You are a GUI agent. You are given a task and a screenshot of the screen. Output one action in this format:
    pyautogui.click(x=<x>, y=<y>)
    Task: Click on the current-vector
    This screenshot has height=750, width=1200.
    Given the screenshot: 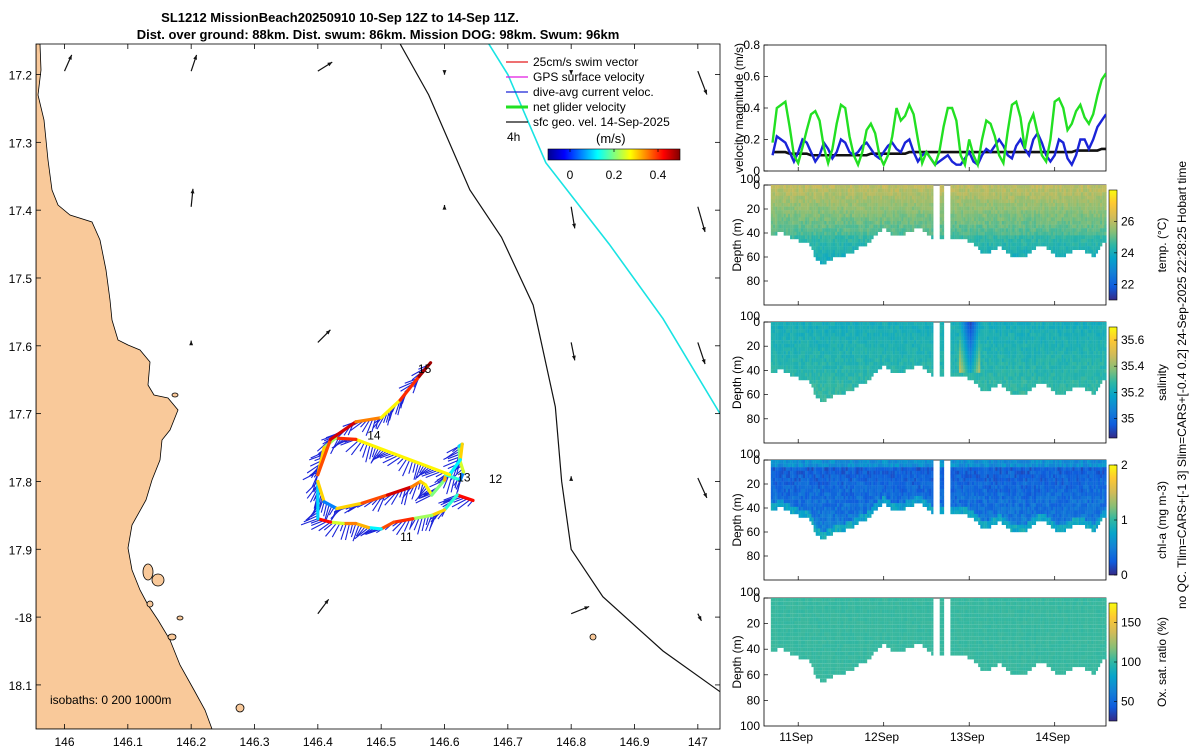 What is the action you would take?
    pyautogui.click(x=351, y=528)
    